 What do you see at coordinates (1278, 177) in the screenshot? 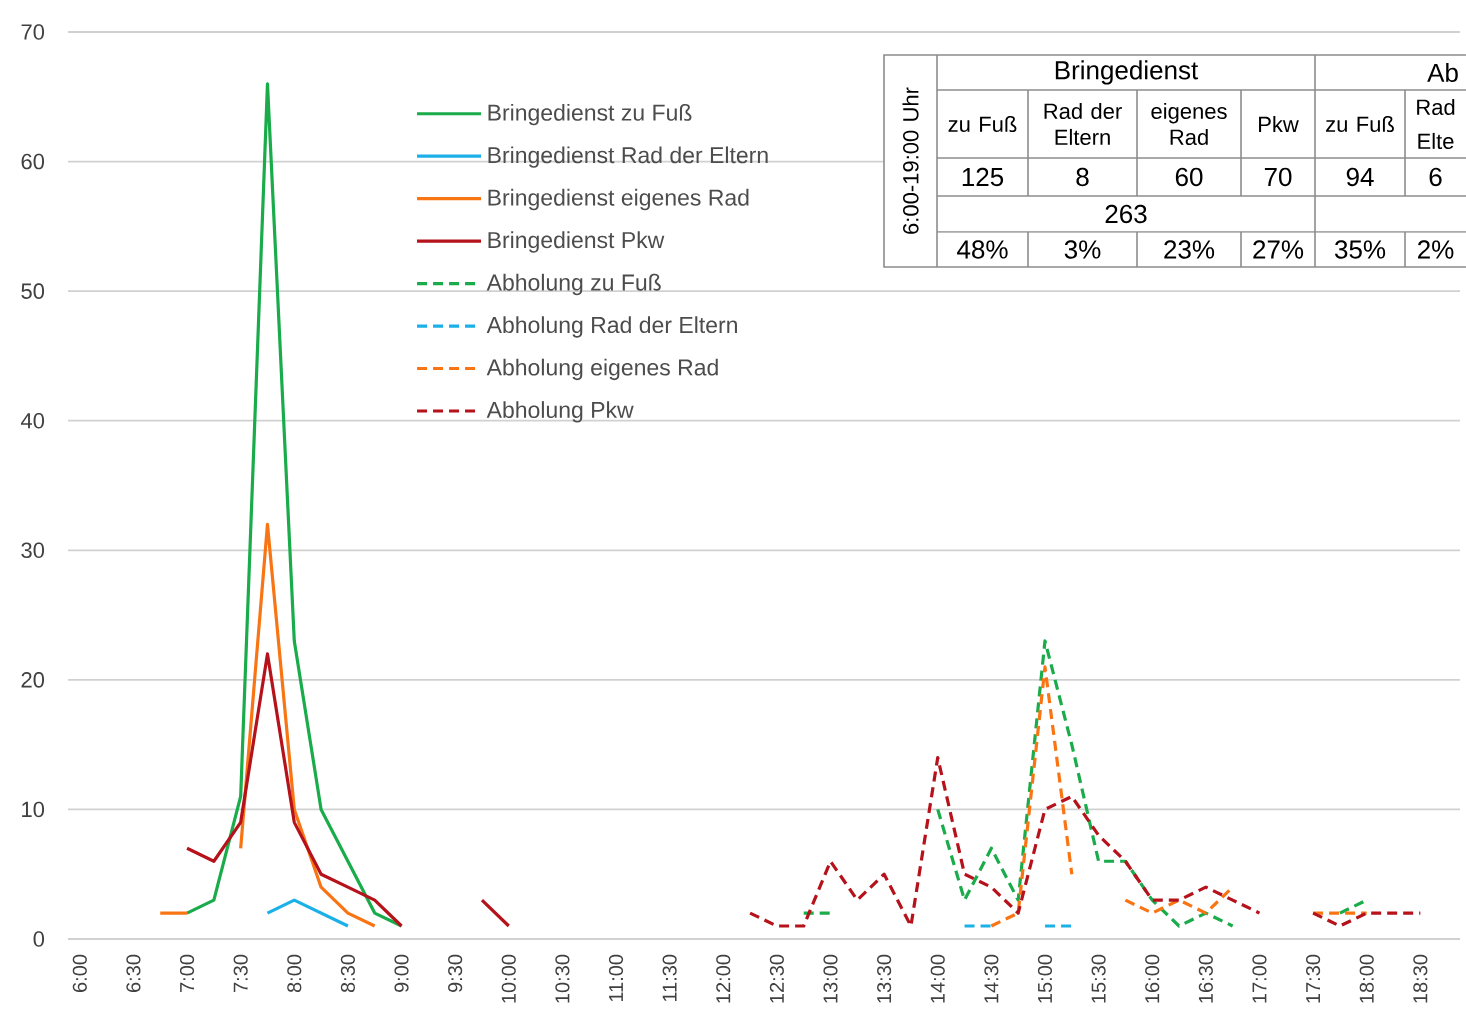
I see `annotation: 70` at bounding box center [1278, 177].